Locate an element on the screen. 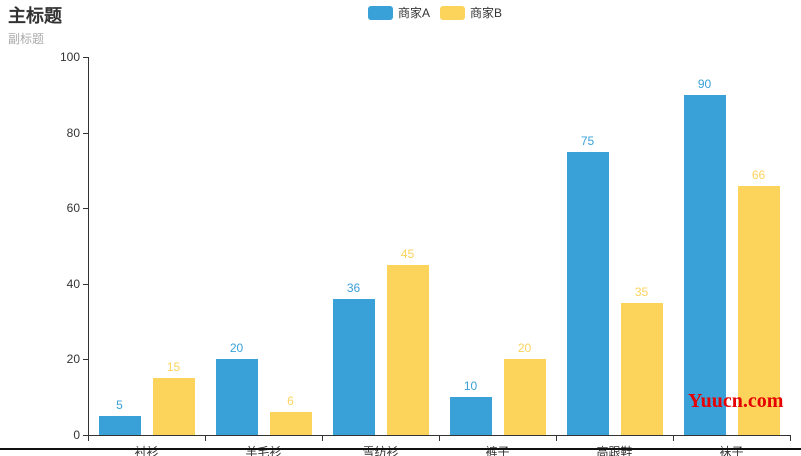 The height and width of the screenshot is (456, 801). bar-商家A-羊毛衫 is located at coordinates (236, 397).